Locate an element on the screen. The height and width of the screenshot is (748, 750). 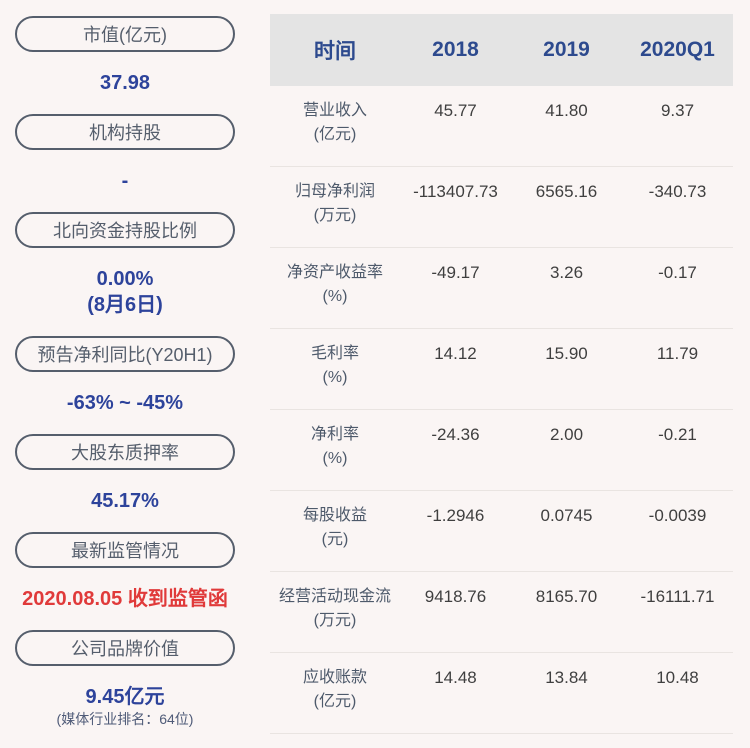
stat-group: 市值(亿元) 37.98 is located at coordinates (125, 56).